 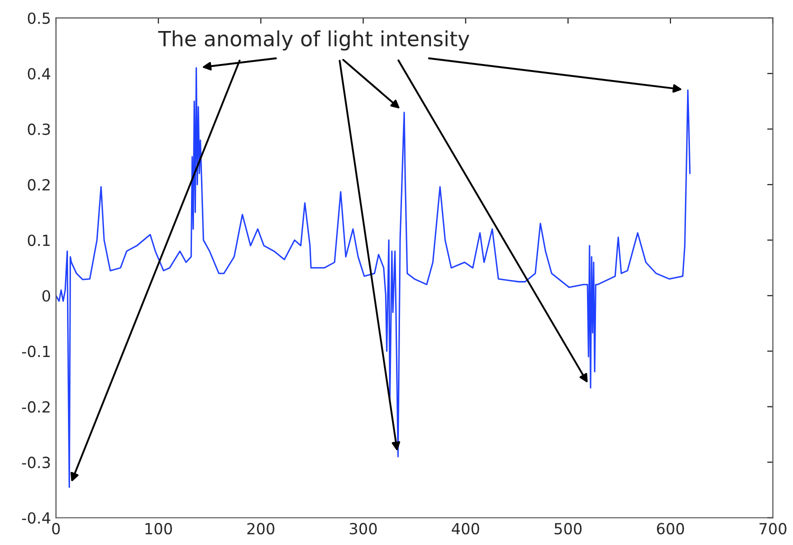 What do you see at coordinates (39, 74) in the screenshot?
I see `y-tick-label: 0.4` at bounding box center [39, 74].